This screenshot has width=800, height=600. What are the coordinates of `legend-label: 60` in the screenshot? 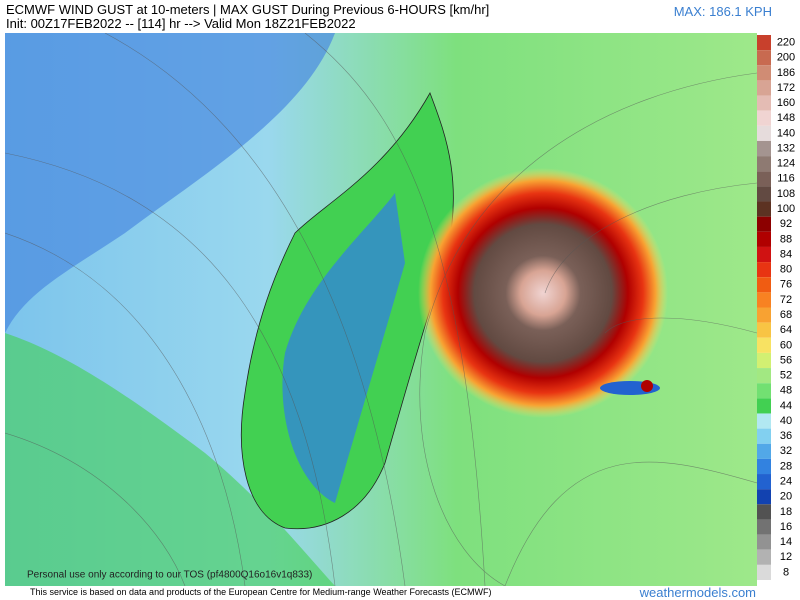 It's located at (786, 345).